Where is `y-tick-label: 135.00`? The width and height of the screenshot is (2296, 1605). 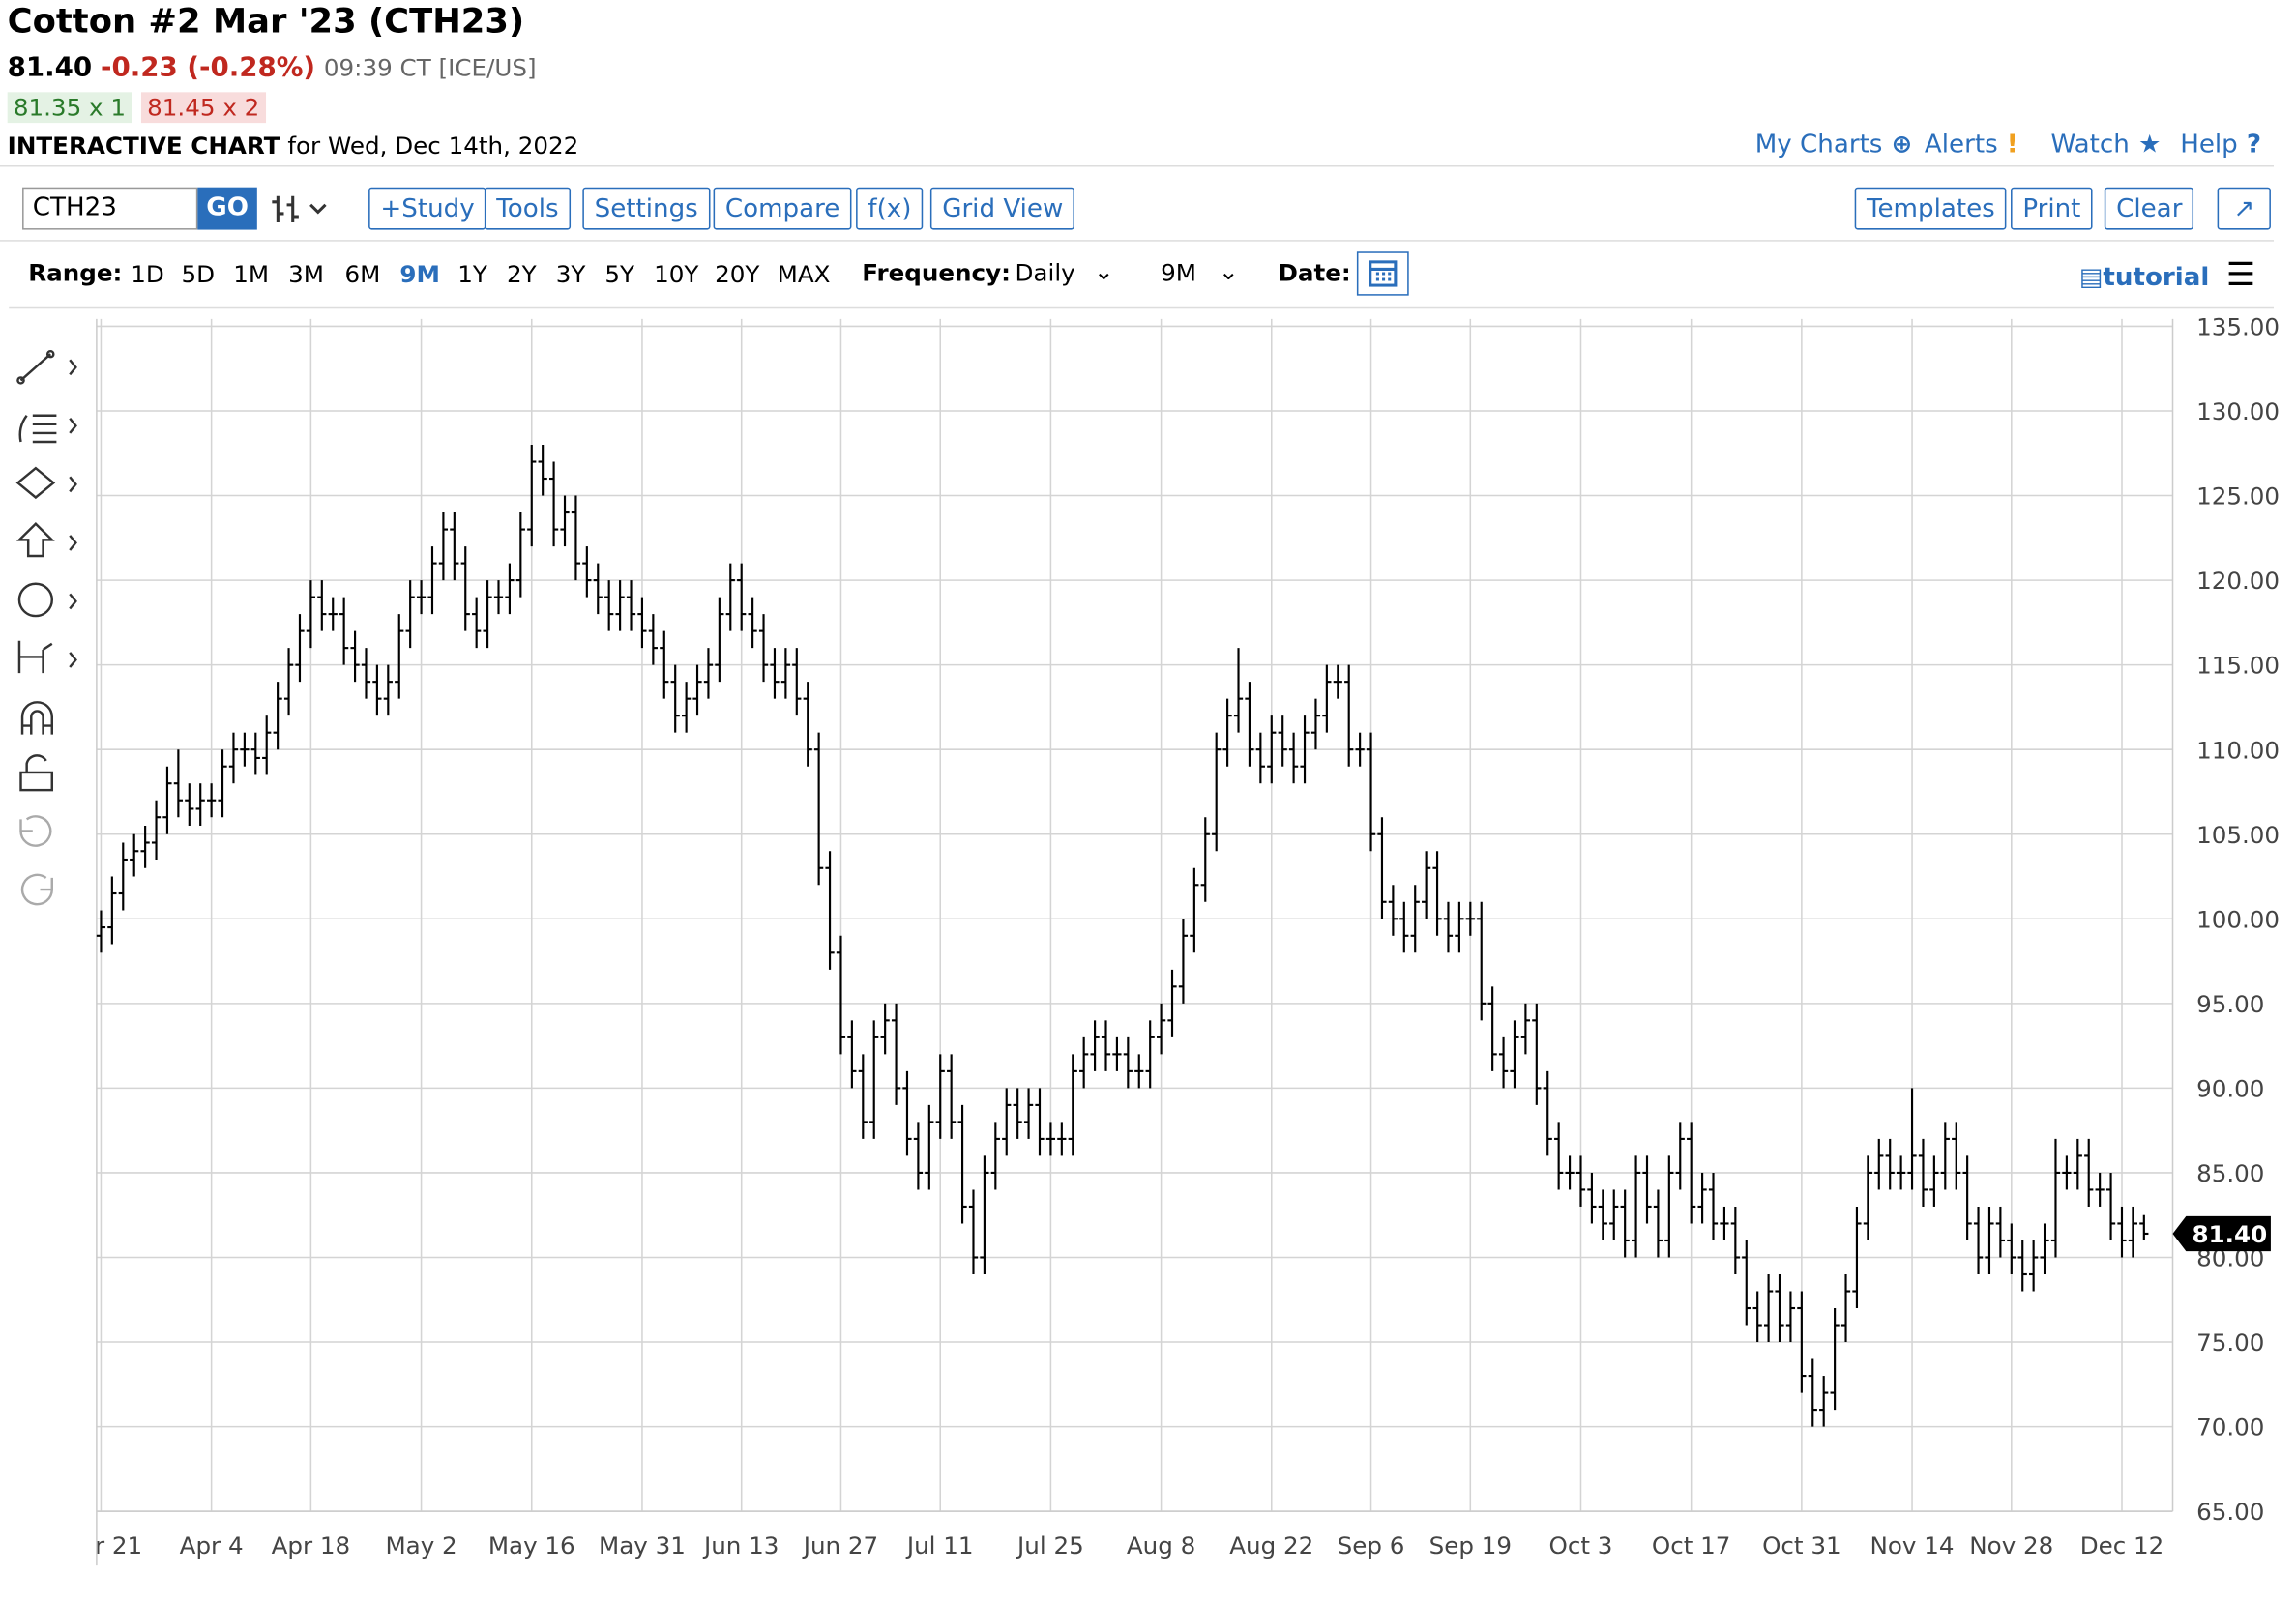
y-tick-label: 135.00 is located at coordinates (2238, 327).